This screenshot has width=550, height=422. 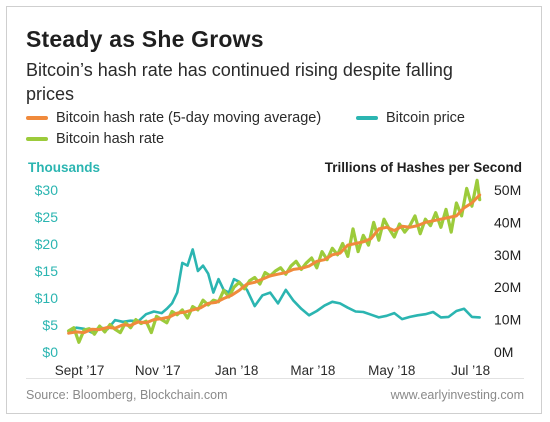 I want to click on legend-item-price: Bitcoin price, so click(x=410, y=118).